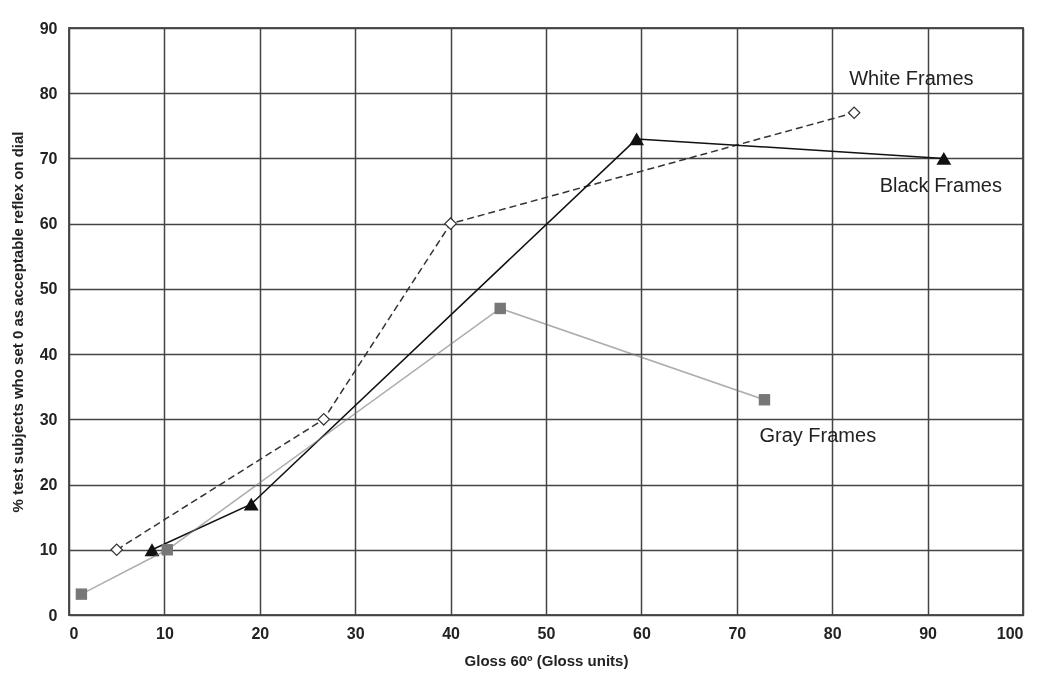 Image resolution: width=1059 pixels, height=691 pixels. What do you see at coordinates (451, 633) in the screenshot?
I see `x-tick-label: 40` at bounding box center [451, 633].